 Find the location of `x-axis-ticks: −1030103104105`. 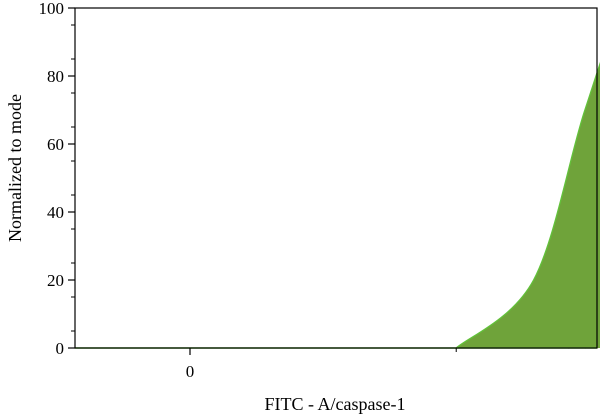

x-axis-ticks: −1030103104105 is located at coordinates (321, 364).